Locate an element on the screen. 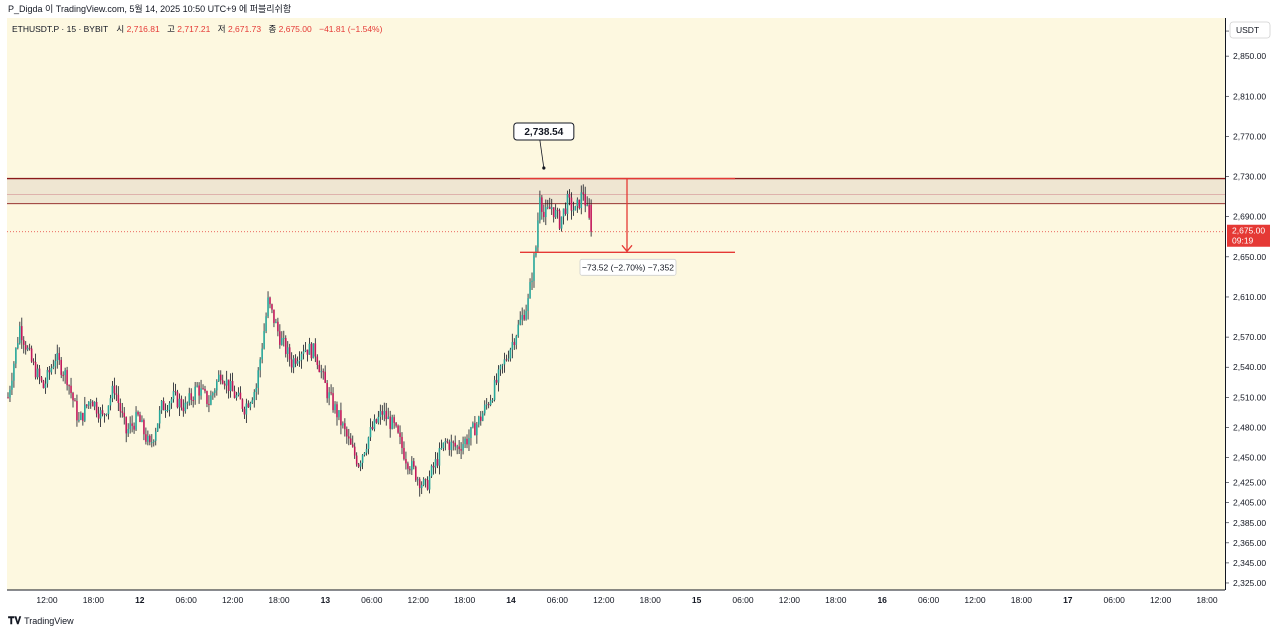  currency-badge: USDT is located at coordinates (1250, 30).